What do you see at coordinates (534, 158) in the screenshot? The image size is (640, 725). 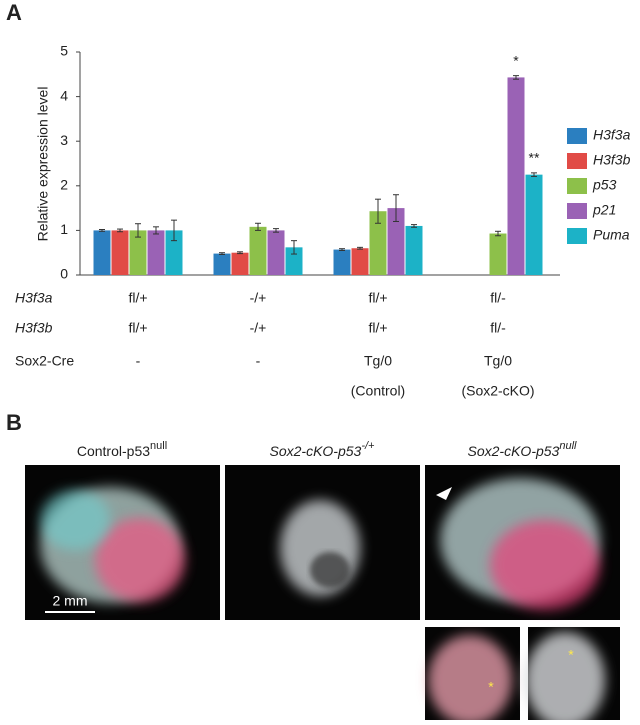 I see `annotation: **` at bounding box center [534, 158].